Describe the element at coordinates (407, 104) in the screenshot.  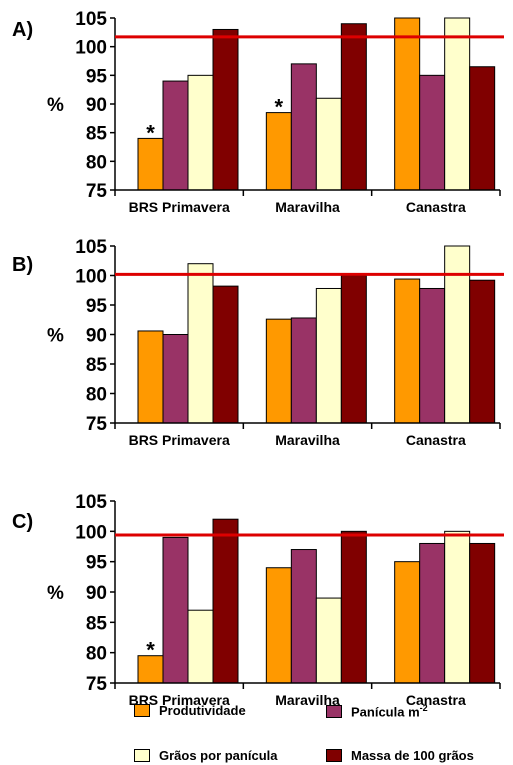
I see `panel-a-bar-s1-cat2` at that location.